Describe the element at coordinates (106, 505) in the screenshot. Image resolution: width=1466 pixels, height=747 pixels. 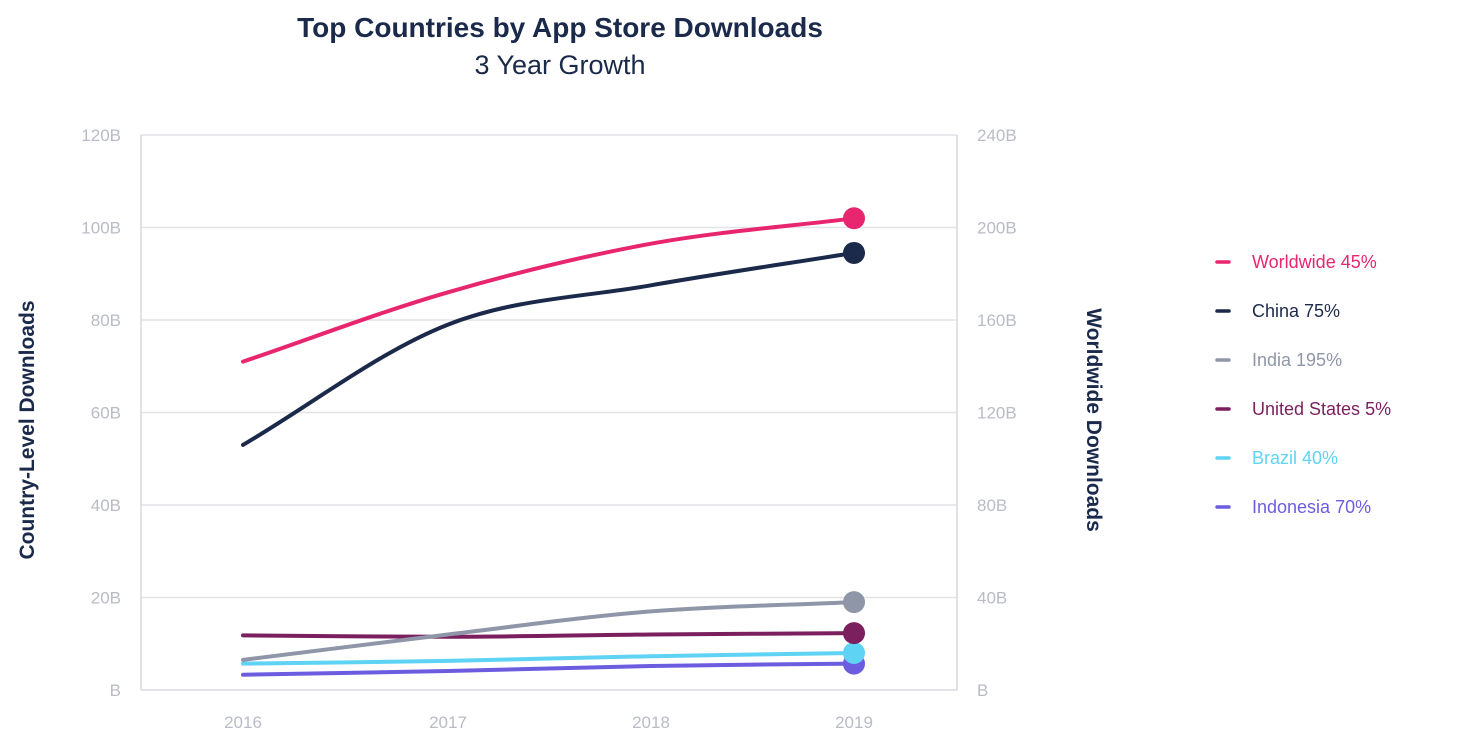
I see `y-tick-label: 40B` at that location.